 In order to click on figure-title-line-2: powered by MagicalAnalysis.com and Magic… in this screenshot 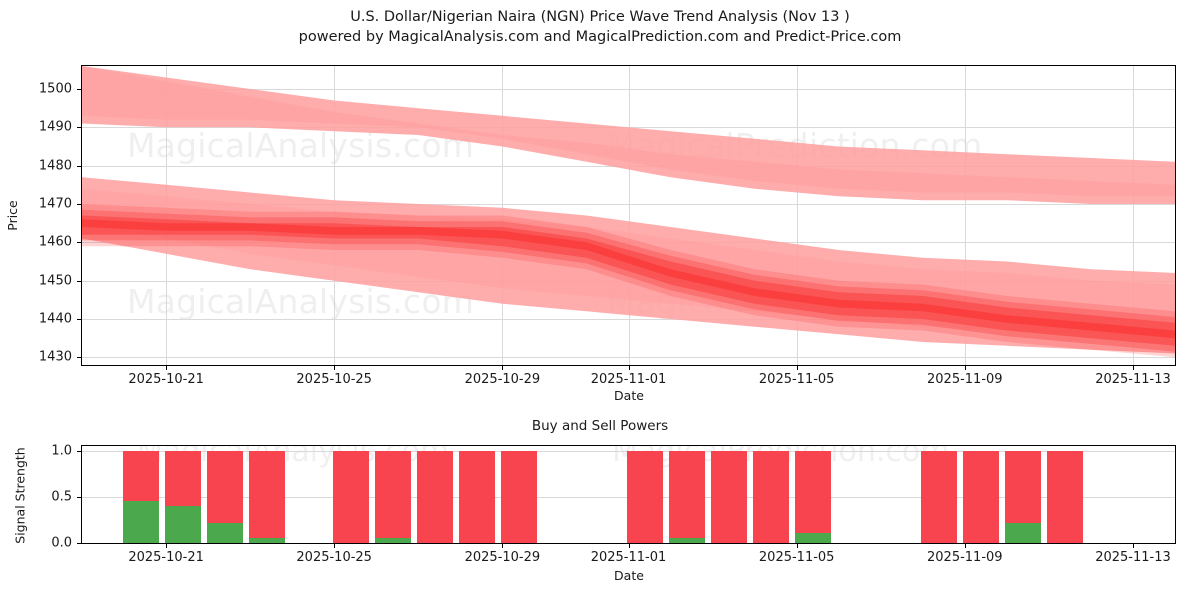, I will do `click(600, 37)`.